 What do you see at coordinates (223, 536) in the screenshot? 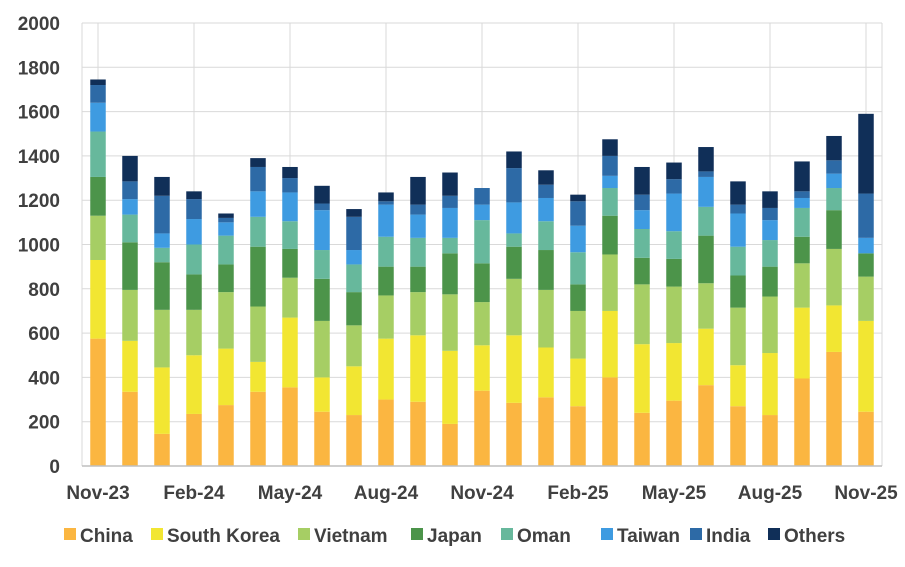
I see `legend-label-south-korea: South Korea` at bounding box center [223, 536].